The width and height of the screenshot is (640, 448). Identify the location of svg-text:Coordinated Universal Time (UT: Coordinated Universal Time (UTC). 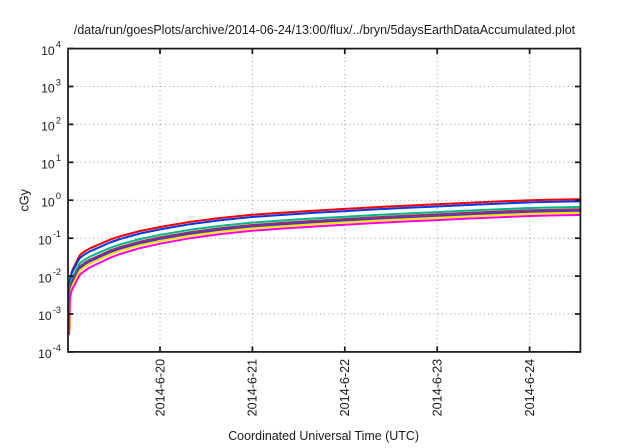
(323, 436).